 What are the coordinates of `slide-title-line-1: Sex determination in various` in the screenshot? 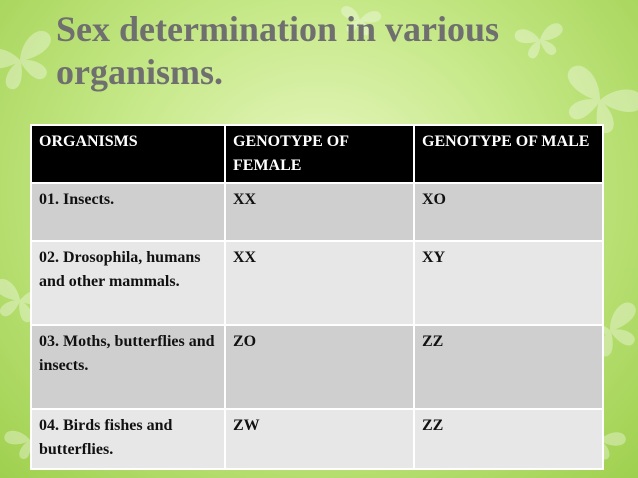 It's located at (278, 29).